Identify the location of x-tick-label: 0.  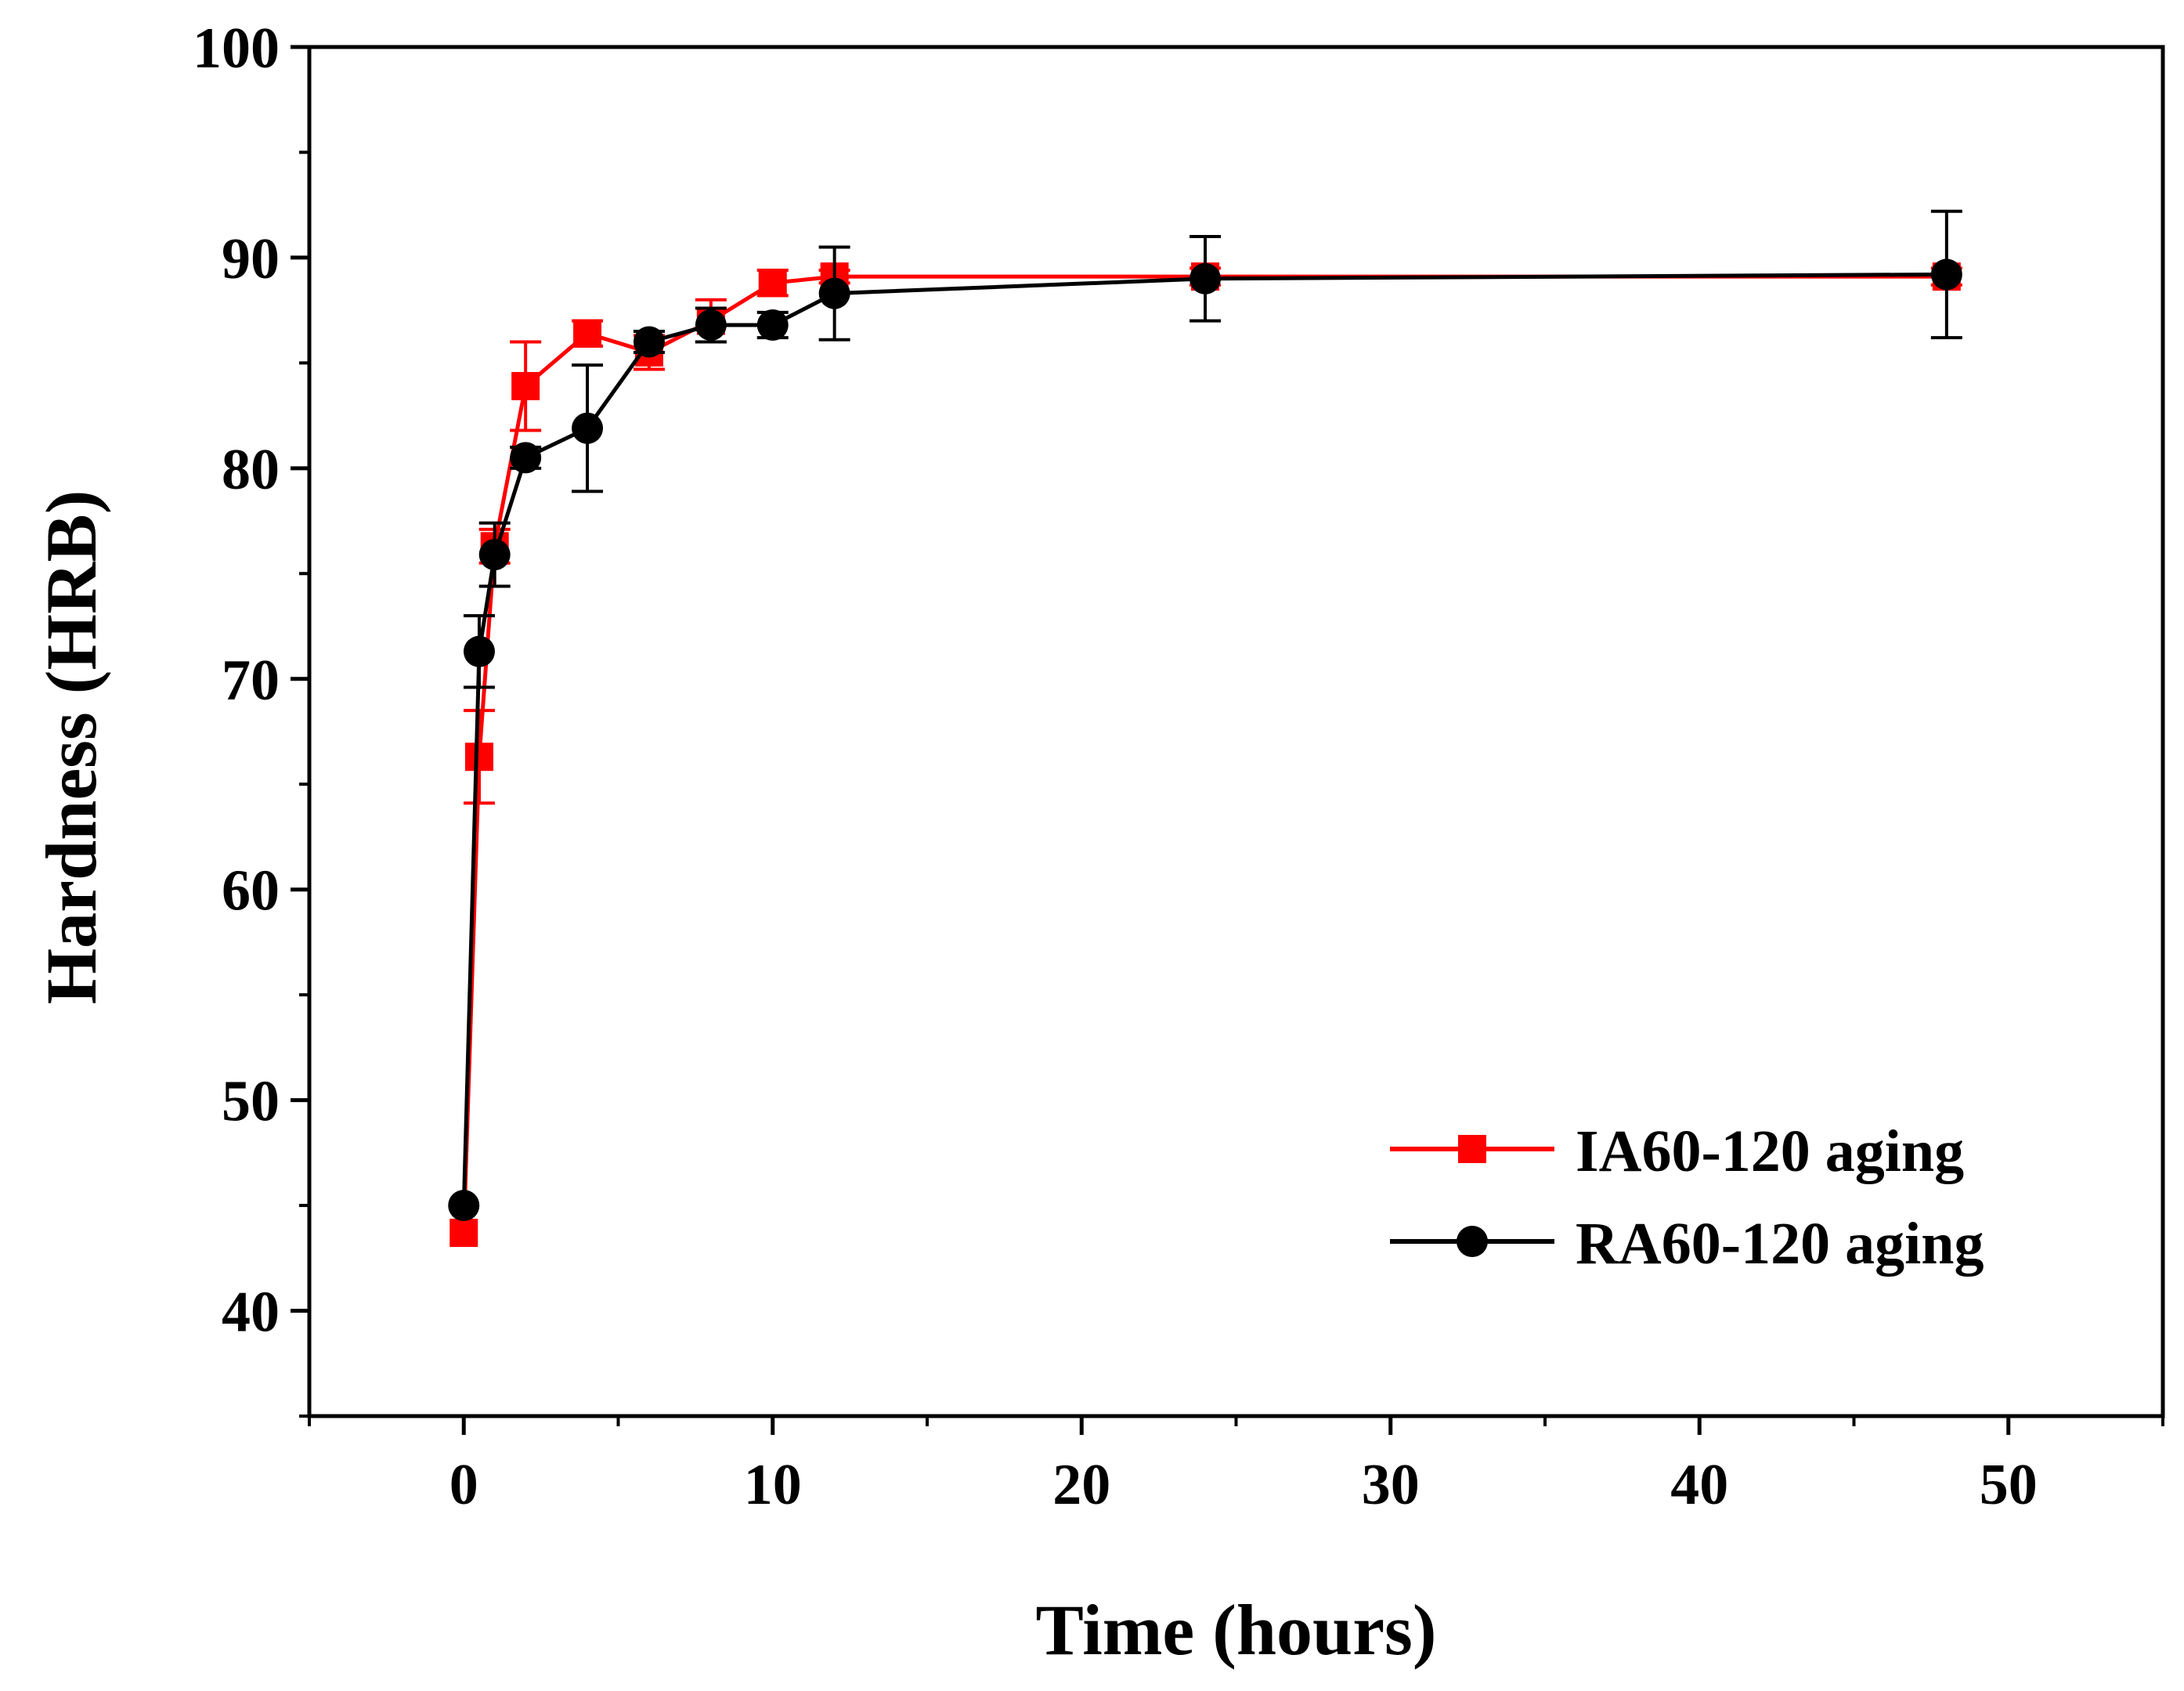
(463, 1485).